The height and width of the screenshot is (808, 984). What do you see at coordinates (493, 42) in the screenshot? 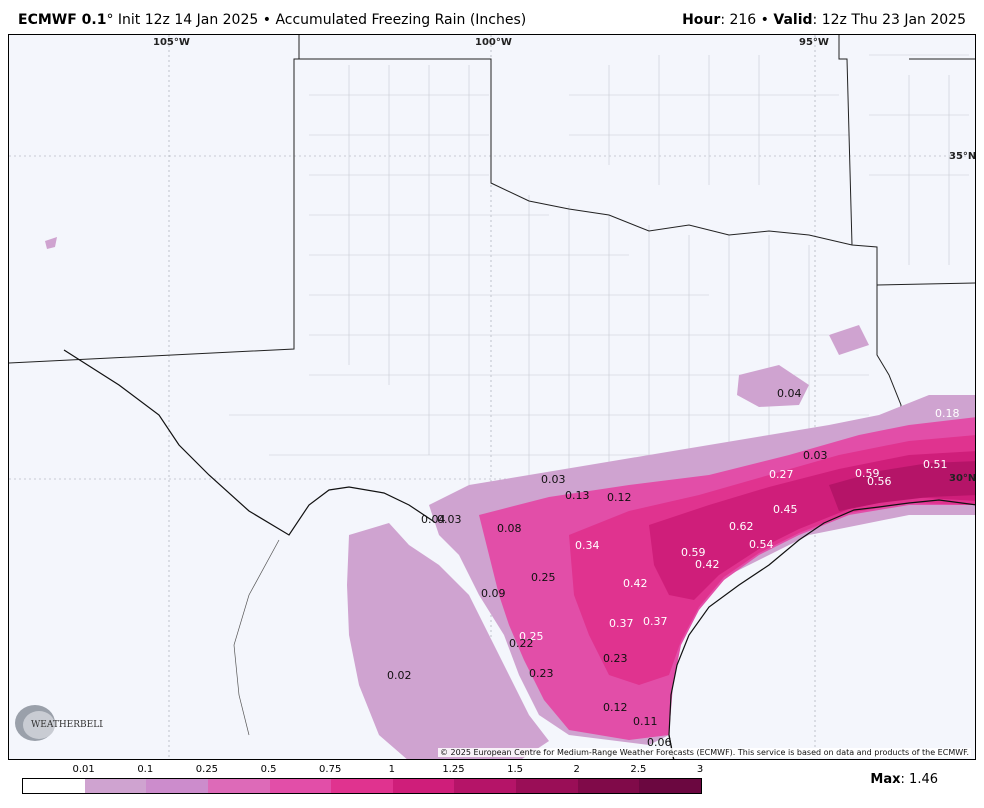
I see `lon-label-100w: 100°W` at bounding box center [493, 42].